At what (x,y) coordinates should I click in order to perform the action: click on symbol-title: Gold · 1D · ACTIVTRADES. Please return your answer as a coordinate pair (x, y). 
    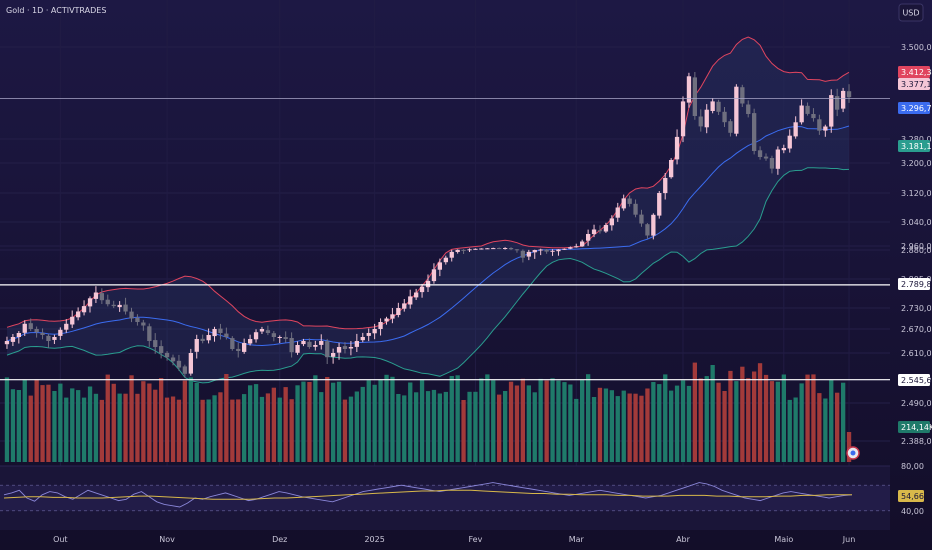
    Looking at the image, I should click on (56, 10).